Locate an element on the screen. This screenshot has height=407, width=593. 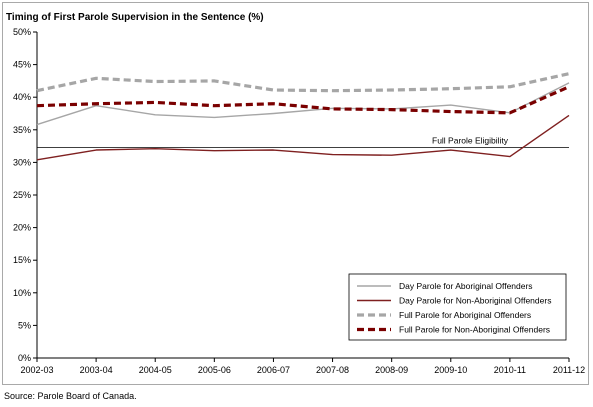
x-tick-label: 2006-07 is located at coordinates (273, 370).